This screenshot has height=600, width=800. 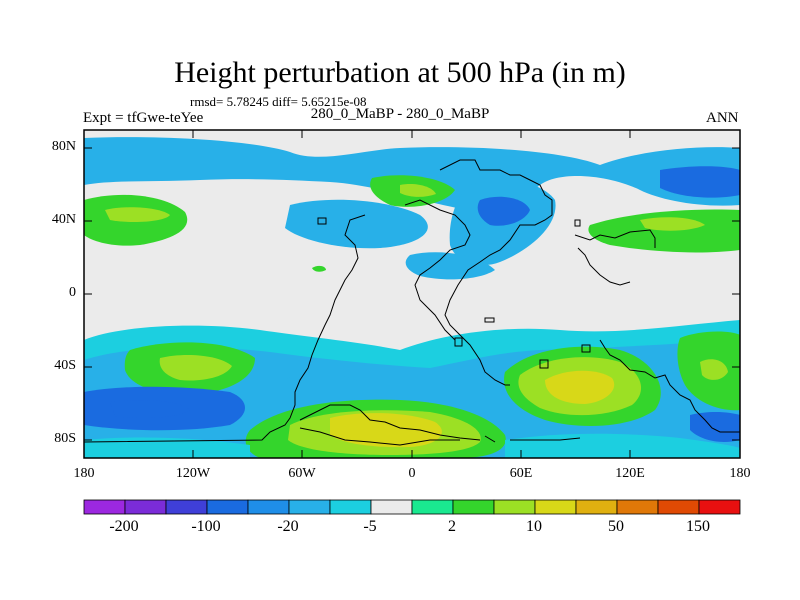 I want to click on coastline-americas, so click(x=496, y=272).